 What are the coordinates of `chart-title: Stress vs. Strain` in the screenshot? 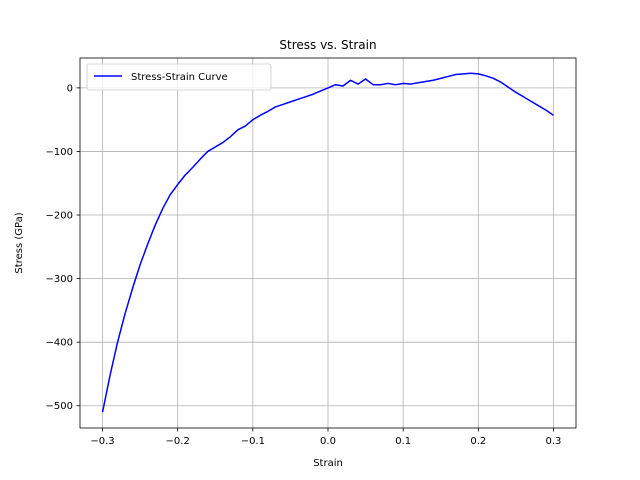 It's located at (327, 45).